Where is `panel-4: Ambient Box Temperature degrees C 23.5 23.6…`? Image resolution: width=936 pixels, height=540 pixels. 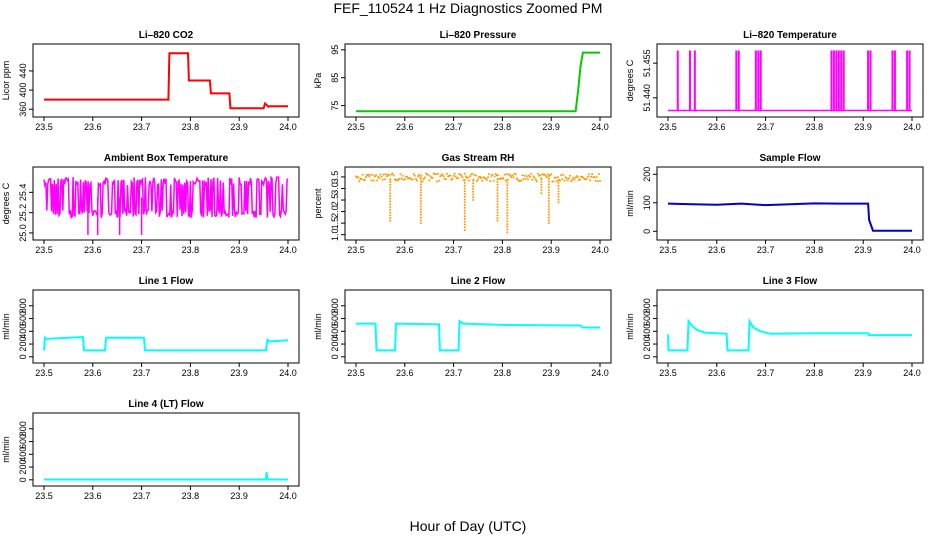
panel-4: Ambient Box Temperature degrees C 23.5 23.6… is located at coordinates (150, 204).